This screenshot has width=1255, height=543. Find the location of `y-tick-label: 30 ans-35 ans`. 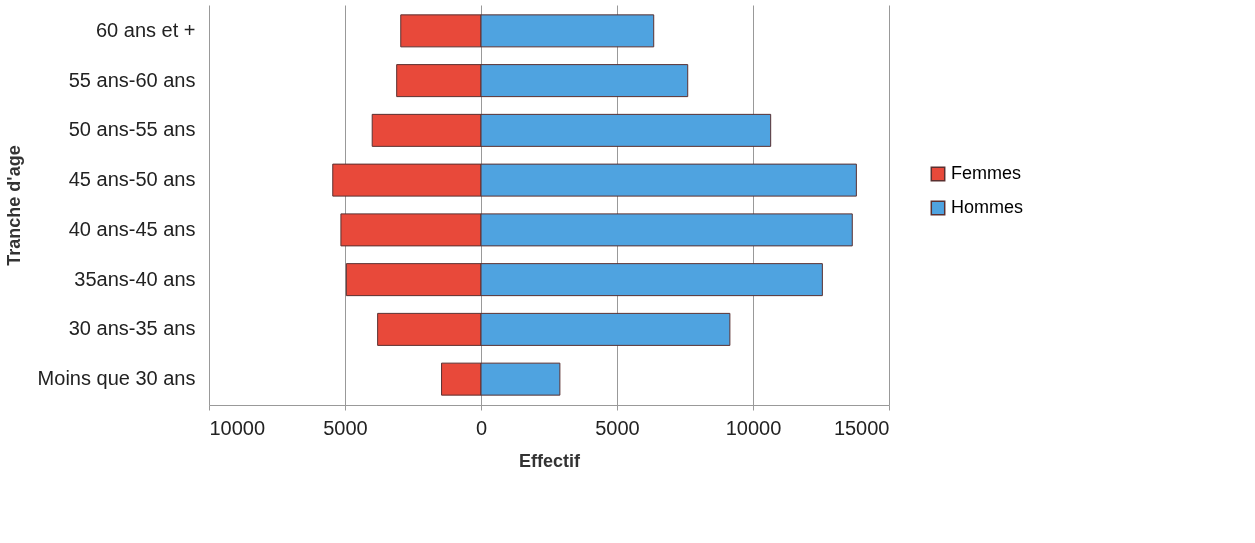

y-tick-label: 30 ans-35 ans is located at coordinates (132, 328).